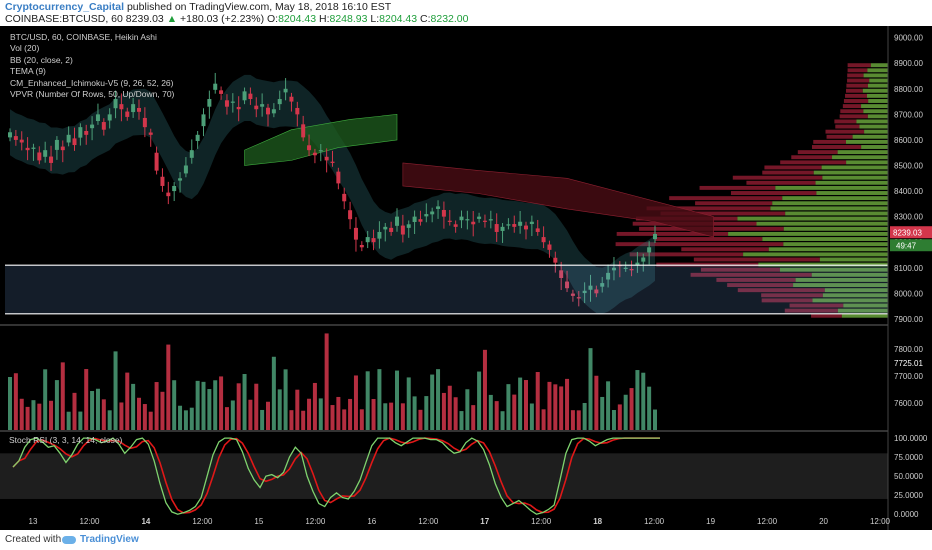 This screenshot has height=550, width=932. What do you see at coordinates (446, 289) in the screenshot?
I see `trend-lines` at bounding box center [446, 289].